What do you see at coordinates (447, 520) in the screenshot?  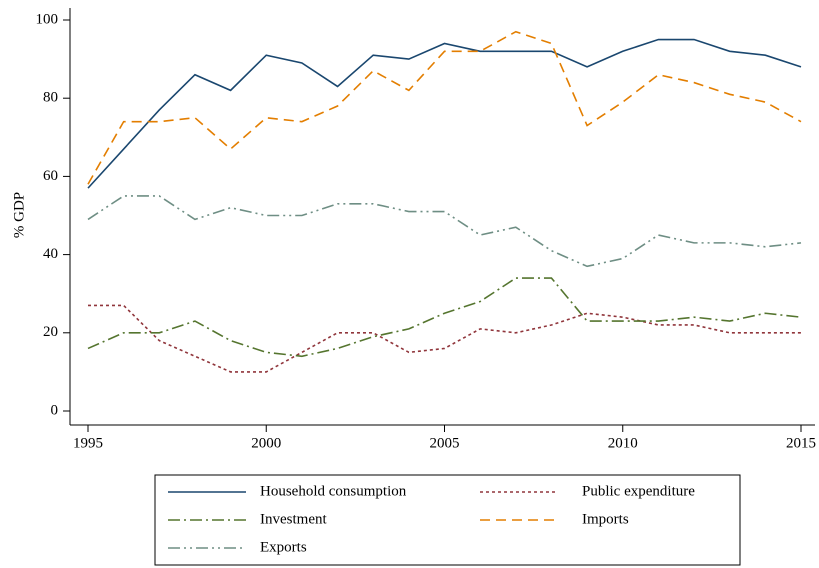 I see `legend` at bounding box center [447, 520].